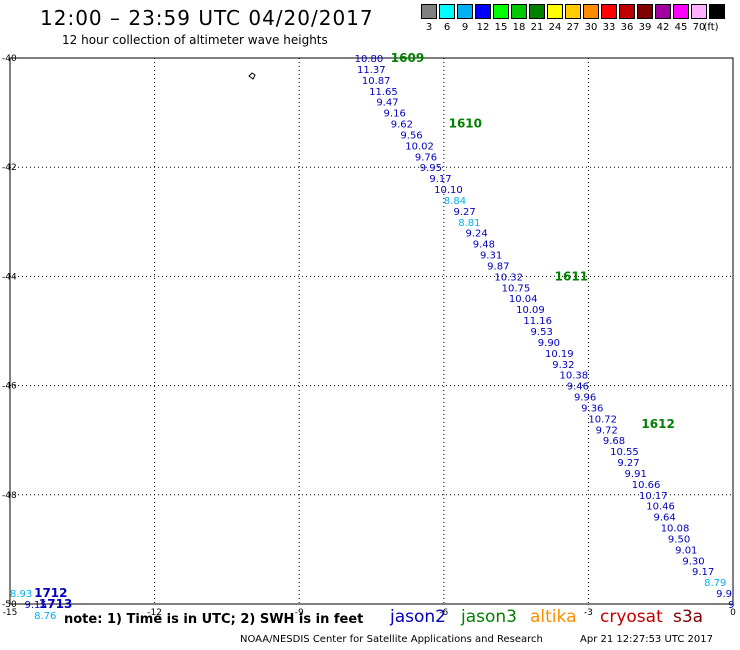 The image size is (740, 650). I want to click on wave-height-reading: 9, so click(731, 605).